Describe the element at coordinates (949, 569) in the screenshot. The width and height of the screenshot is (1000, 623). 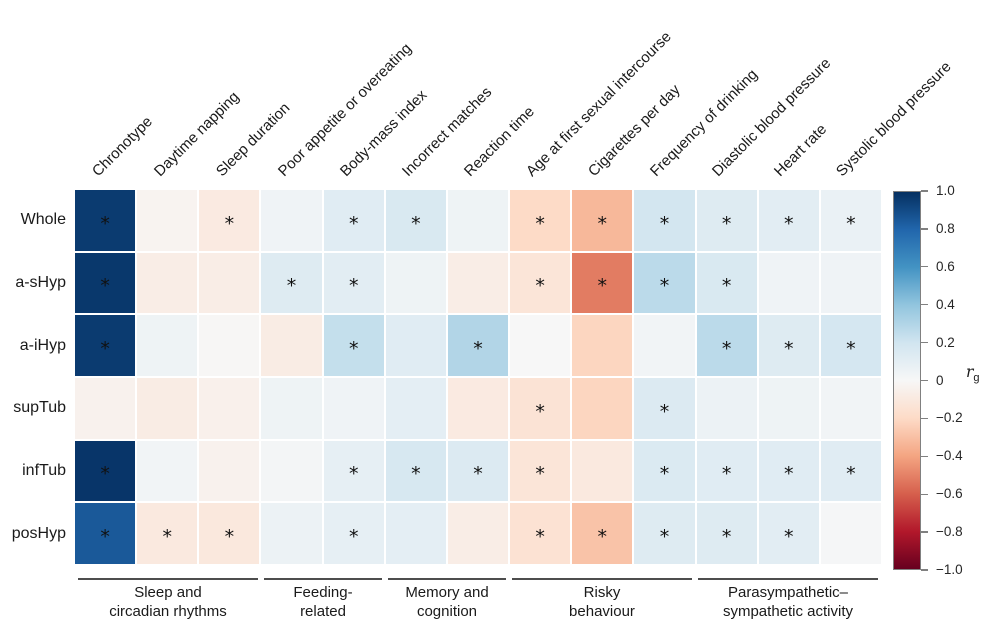
I see `colorbar-tick-label: −1.0` at that location.